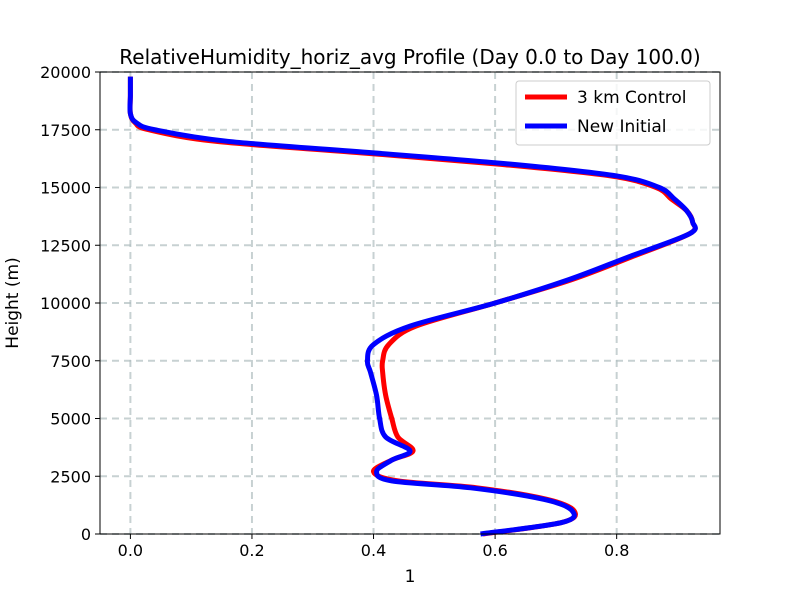 The height and width of the screenshot is (600, 800). What do you see at coordinates (65, 72) in the screenshot?
I see `y-tick-label: 20000` at bounding box center [65, 72].